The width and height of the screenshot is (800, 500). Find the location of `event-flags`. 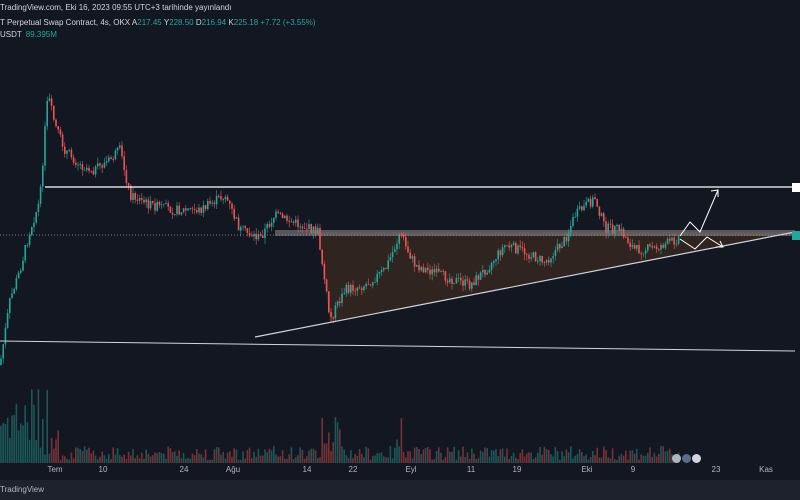

event-flags is located at coordinates (687, 459).